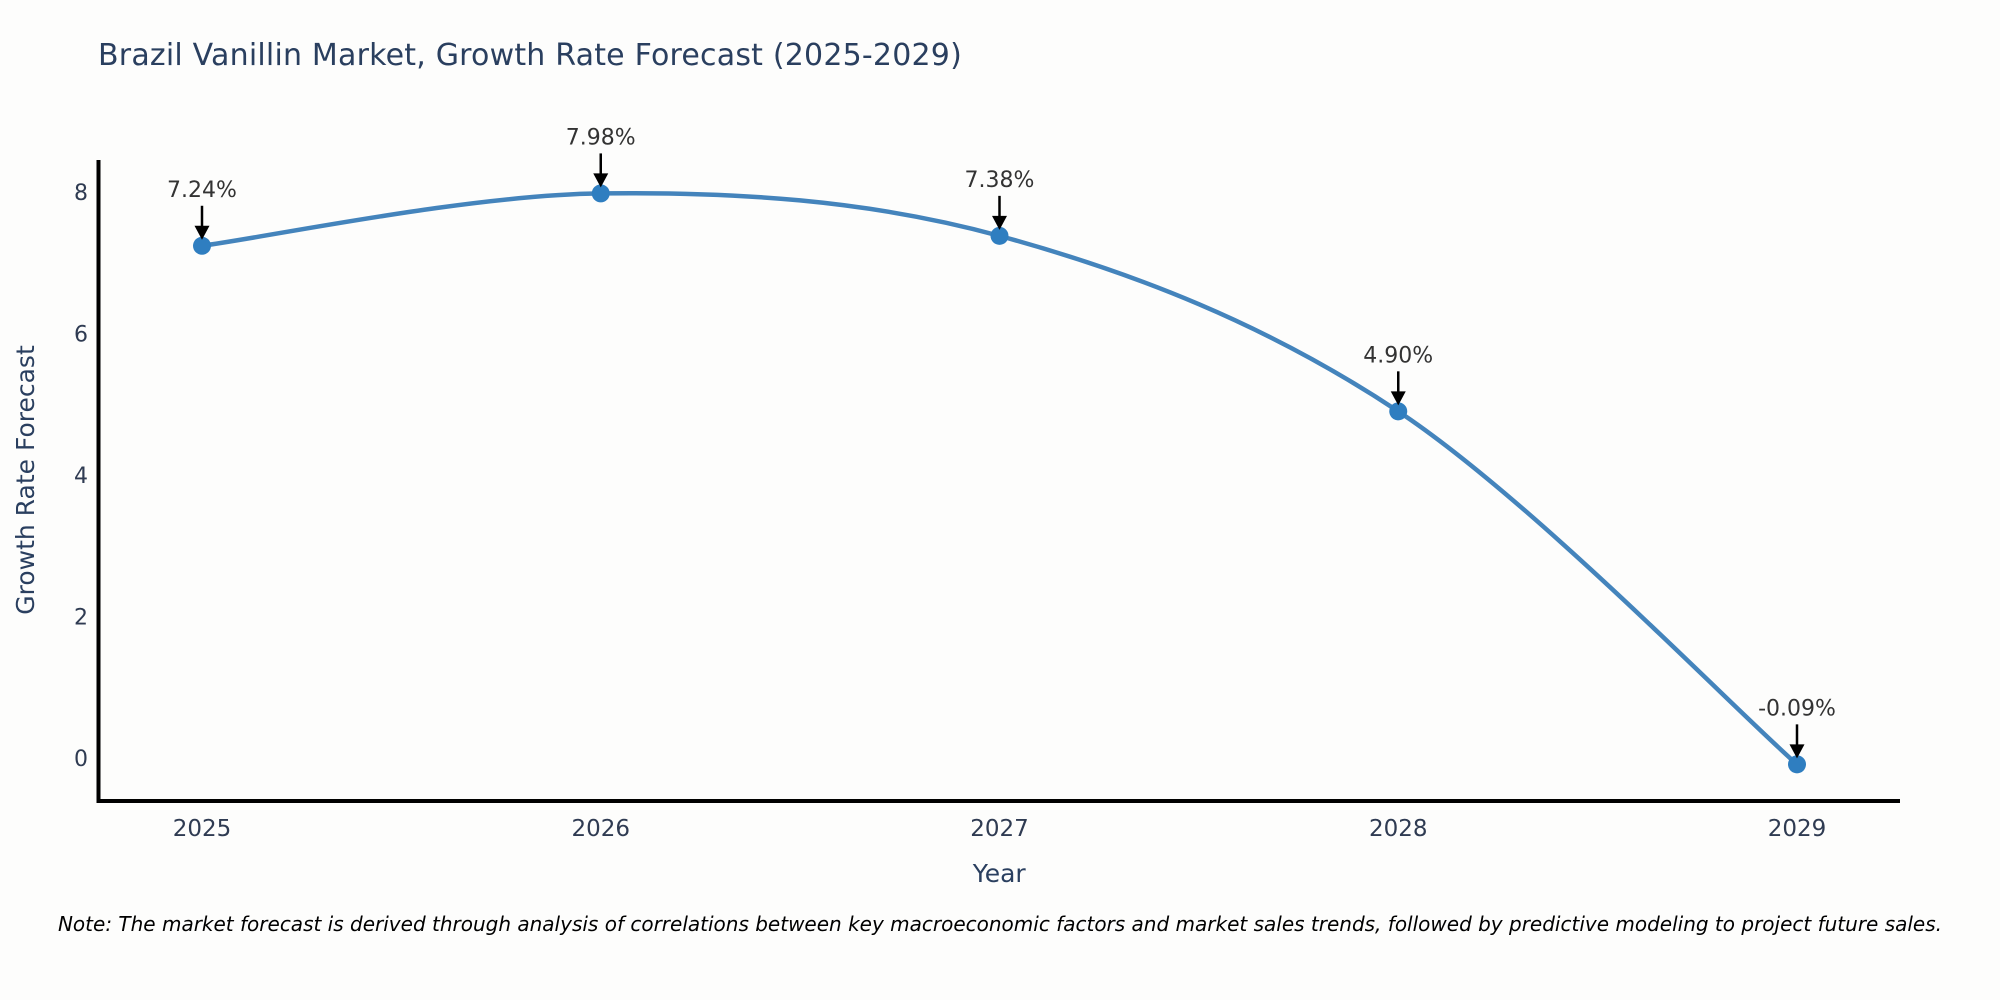 The image size is (2000, 1000). I want to click on y-tick-label: 6, so click(81, 335).